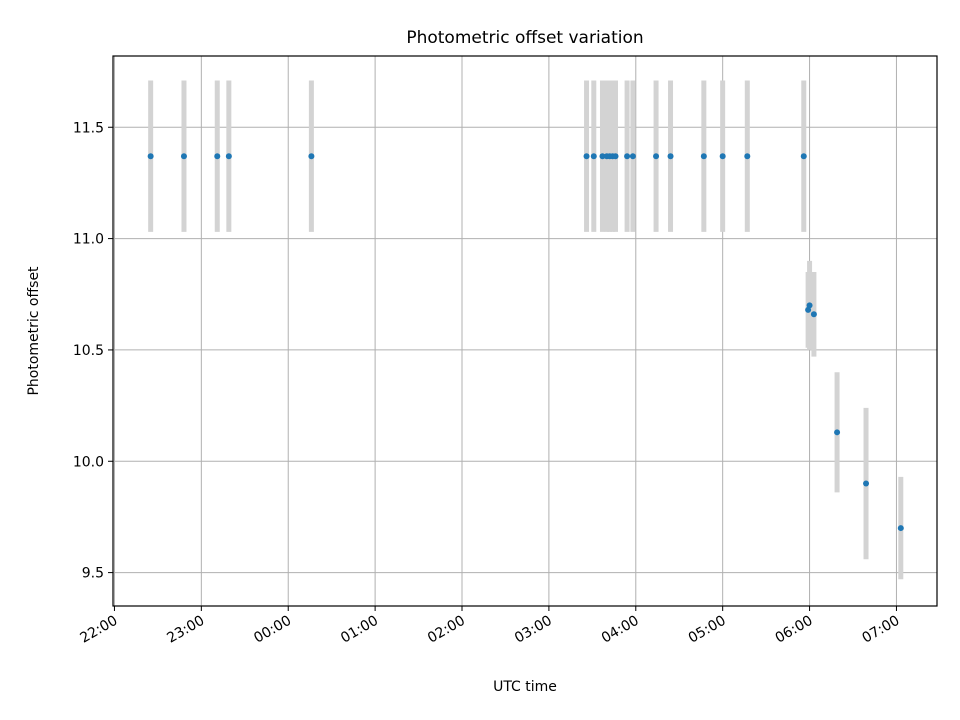 The width and height of the screenshot is (960, 720). What do you see at coordinates (34, 331) in the screenshot?
I see `y-axis-label: Photometric offset` at bounding box center [34, 331].